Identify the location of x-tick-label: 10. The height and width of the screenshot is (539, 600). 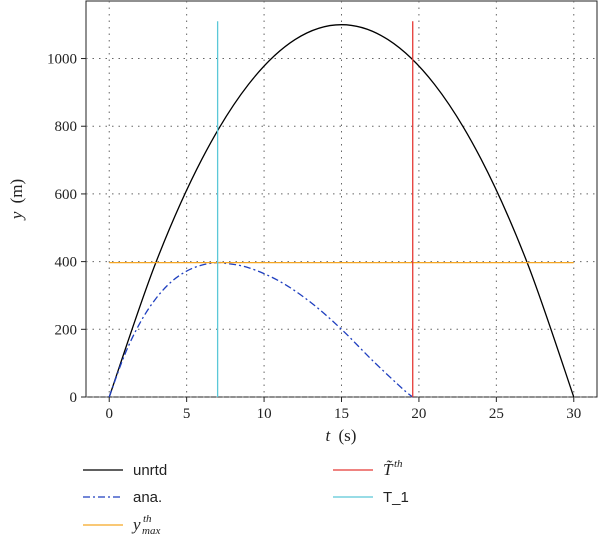
(264, 414).